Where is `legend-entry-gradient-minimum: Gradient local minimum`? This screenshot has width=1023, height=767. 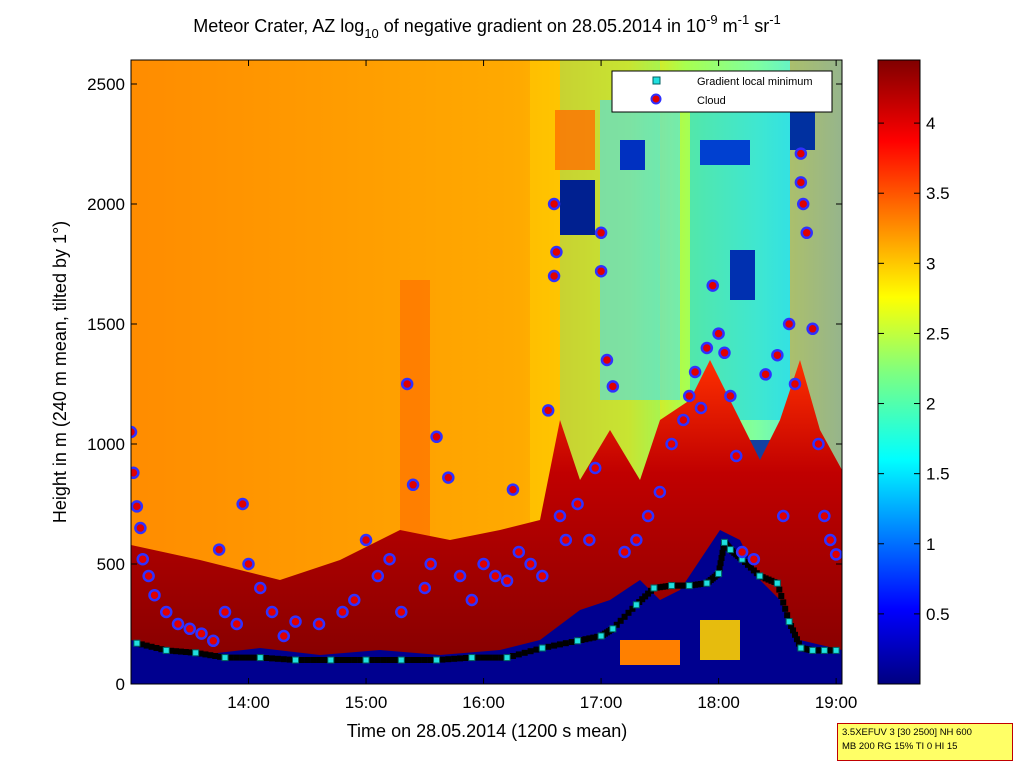
legend-entry-gradient-minimum: Gradient local minimum is located at coordinates (755, 82).